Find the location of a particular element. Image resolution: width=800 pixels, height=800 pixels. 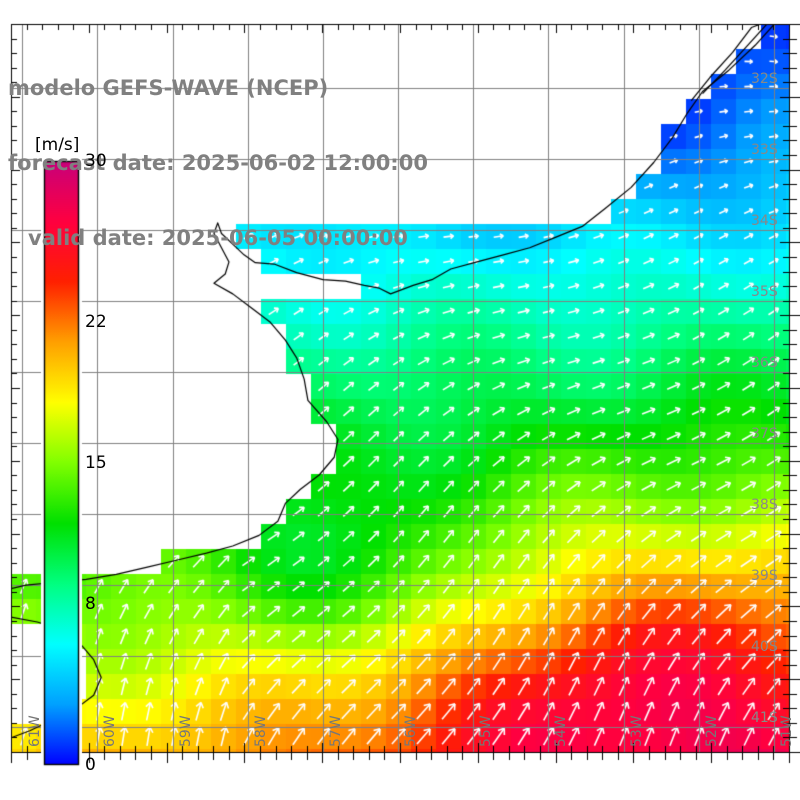

lon-label-52W: 52W is located at coordinates (711, 731).